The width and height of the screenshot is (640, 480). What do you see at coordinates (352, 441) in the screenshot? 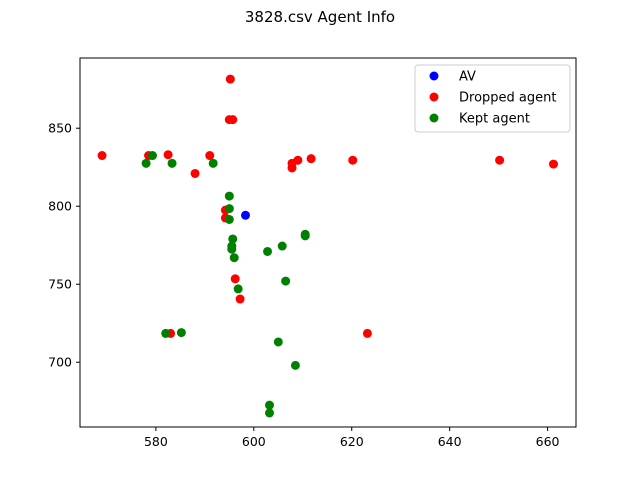
I see `x-tick-label: 620` at bounding box center [352, 441].